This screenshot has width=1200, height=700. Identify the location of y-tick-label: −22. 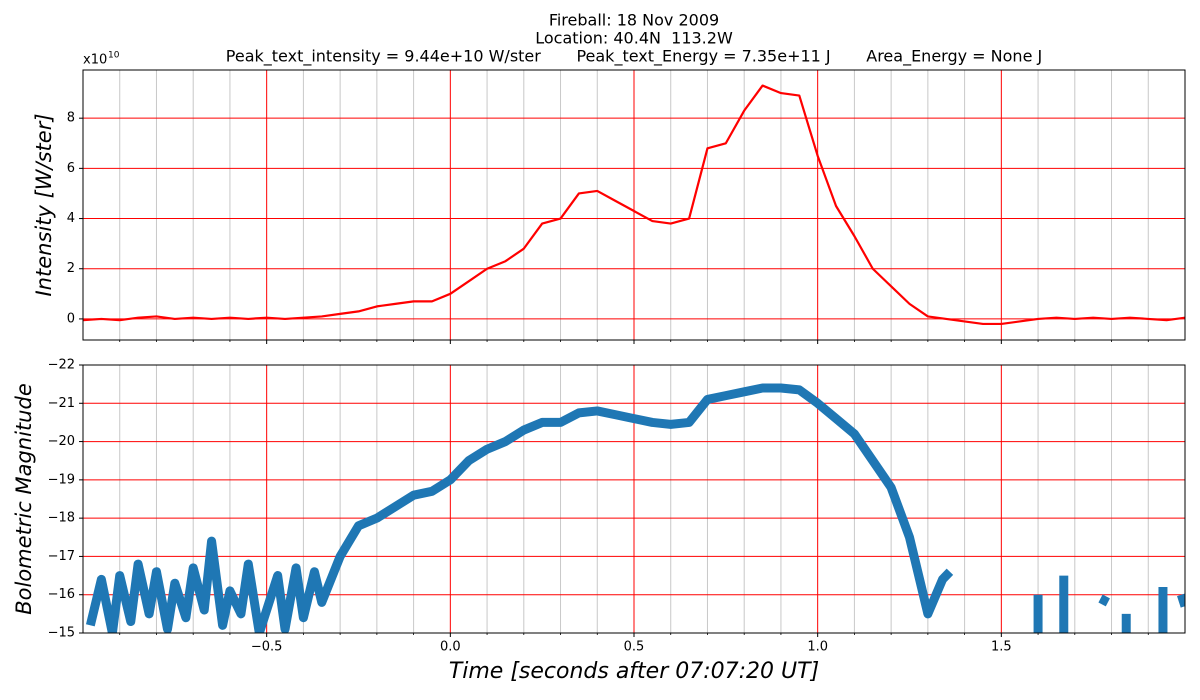
(61, 365).